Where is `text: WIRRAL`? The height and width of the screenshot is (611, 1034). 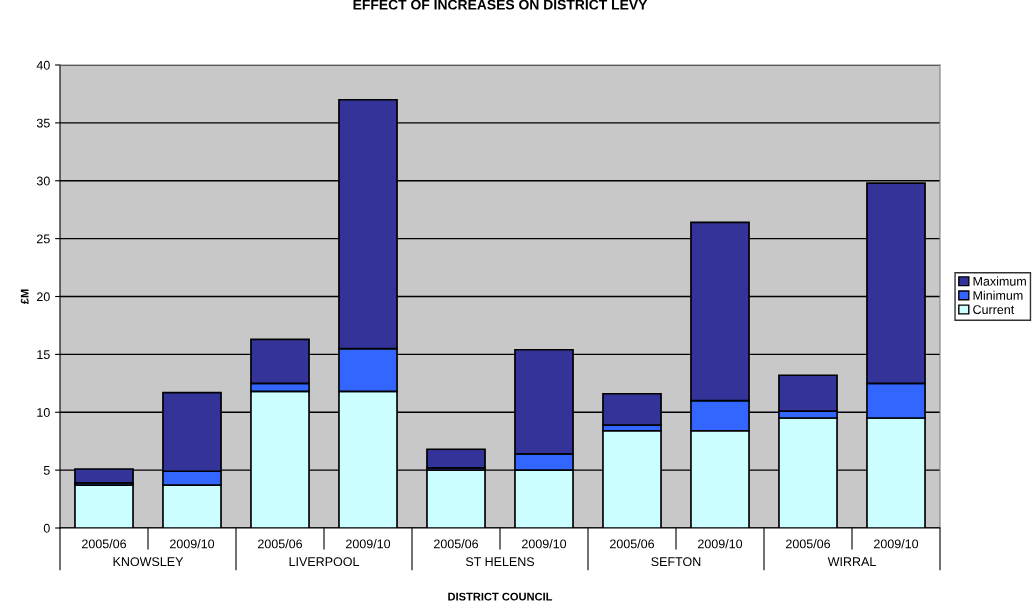 text: WIRRAL is located at coordinates (851, 561).